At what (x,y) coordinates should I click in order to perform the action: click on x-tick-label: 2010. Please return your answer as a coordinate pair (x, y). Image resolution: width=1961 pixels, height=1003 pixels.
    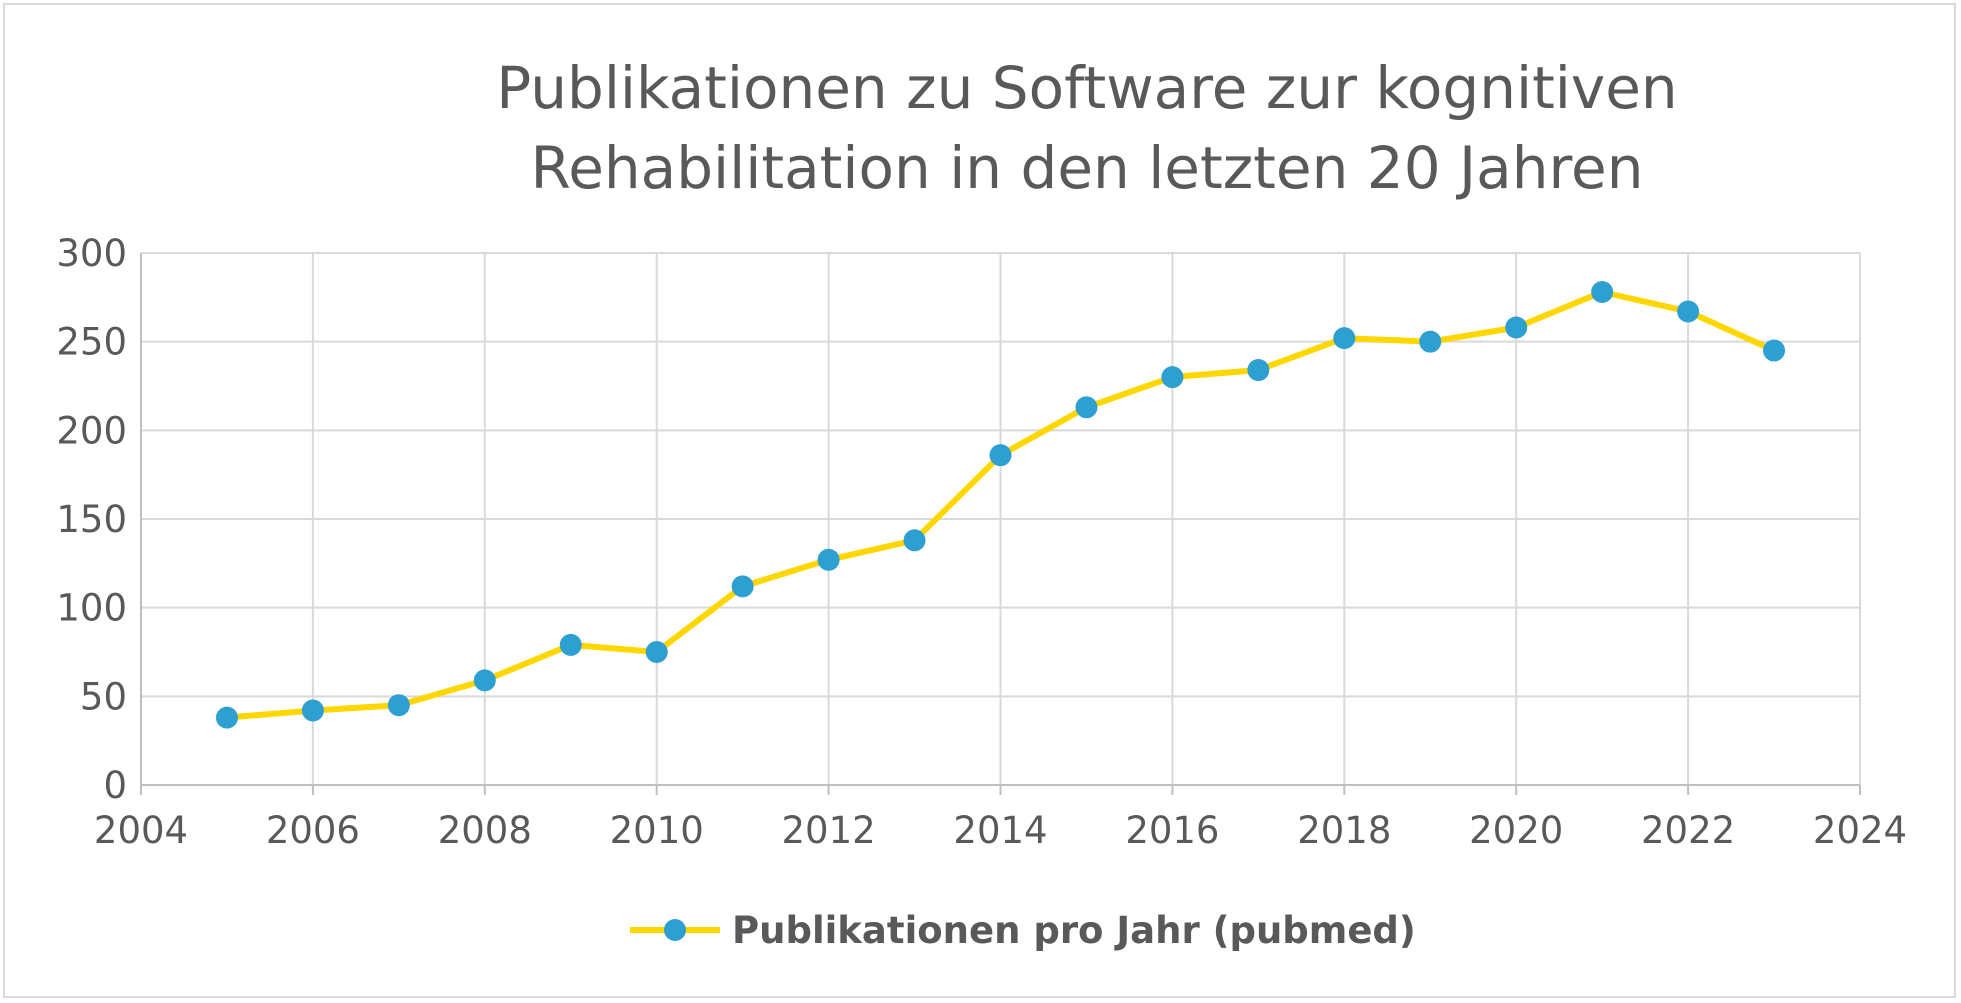
    Looking at the image, I should click on (657, 830).